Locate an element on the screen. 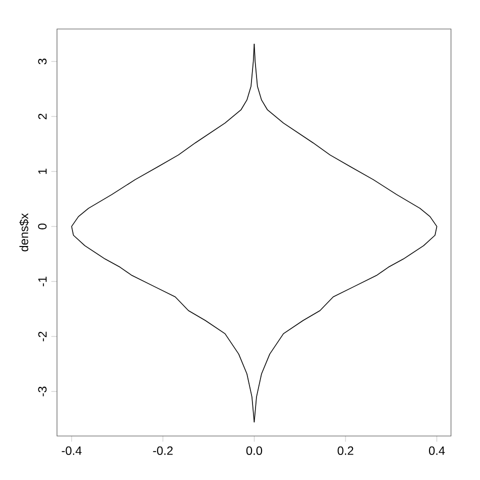 The width and height of the screenshot is (480, 480). x-tick-label: 0.0 is located at coordinates (254, 450).